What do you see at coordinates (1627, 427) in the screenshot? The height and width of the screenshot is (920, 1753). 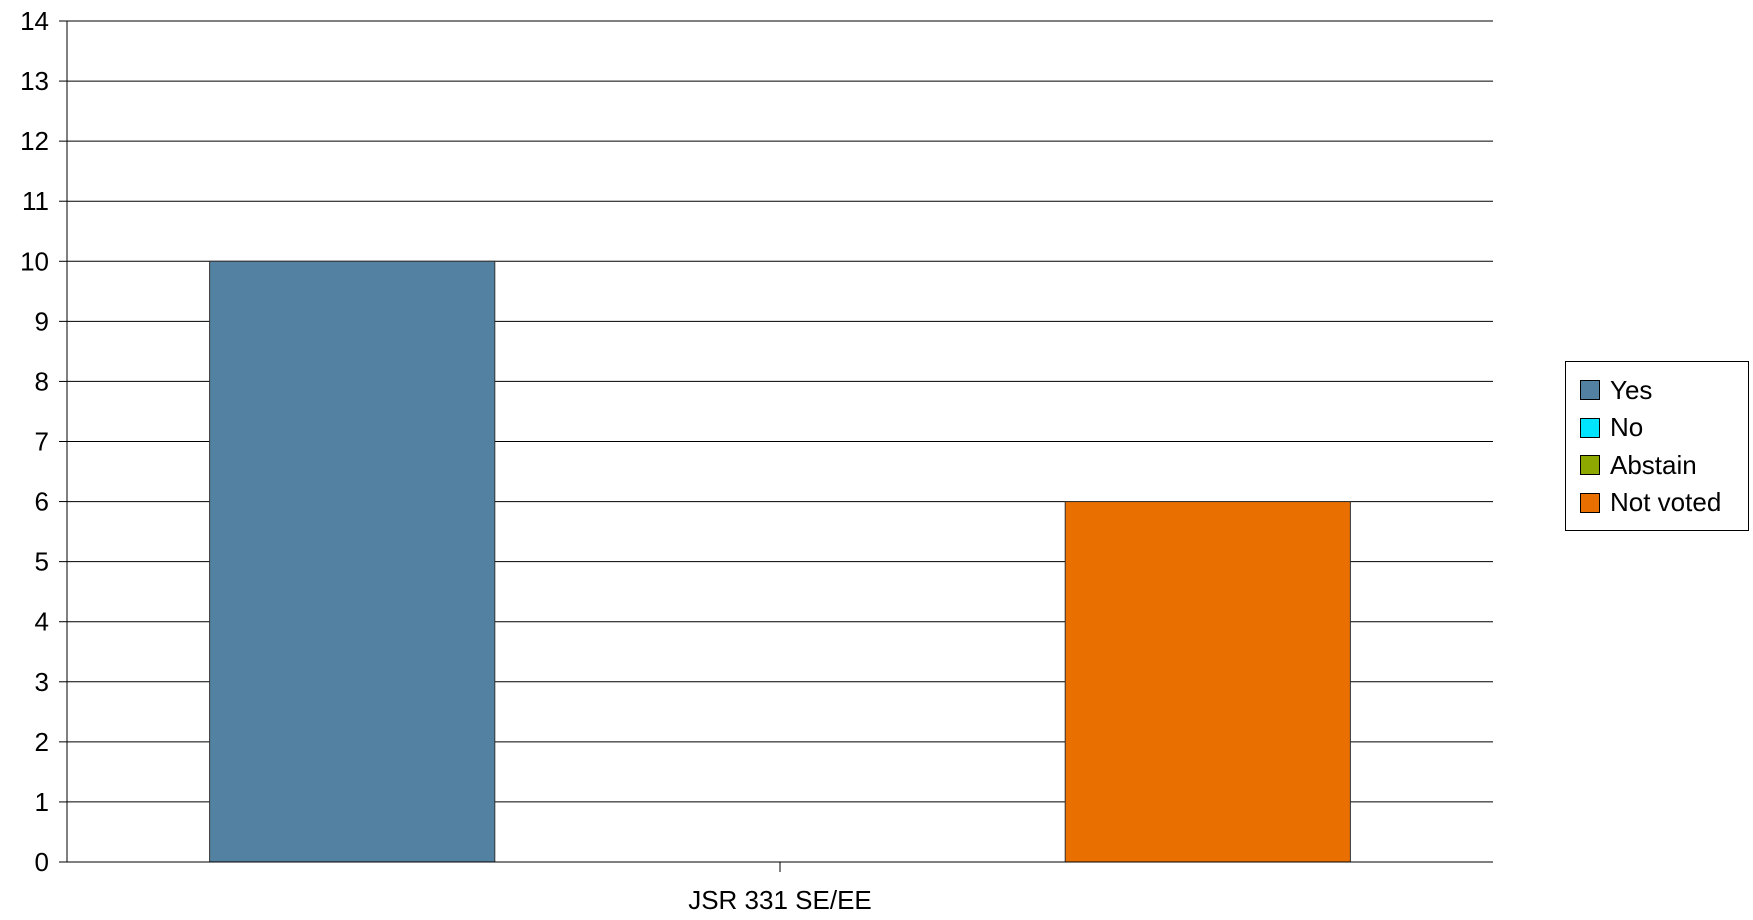 I see `legend-label: No` at bounding box center [1627, 427].